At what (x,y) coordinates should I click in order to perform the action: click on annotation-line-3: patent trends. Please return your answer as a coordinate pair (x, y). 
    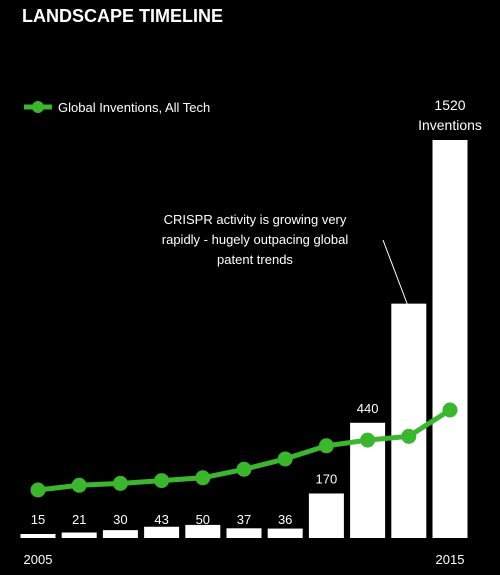
    Looking at the image, I should click on (255, 259).